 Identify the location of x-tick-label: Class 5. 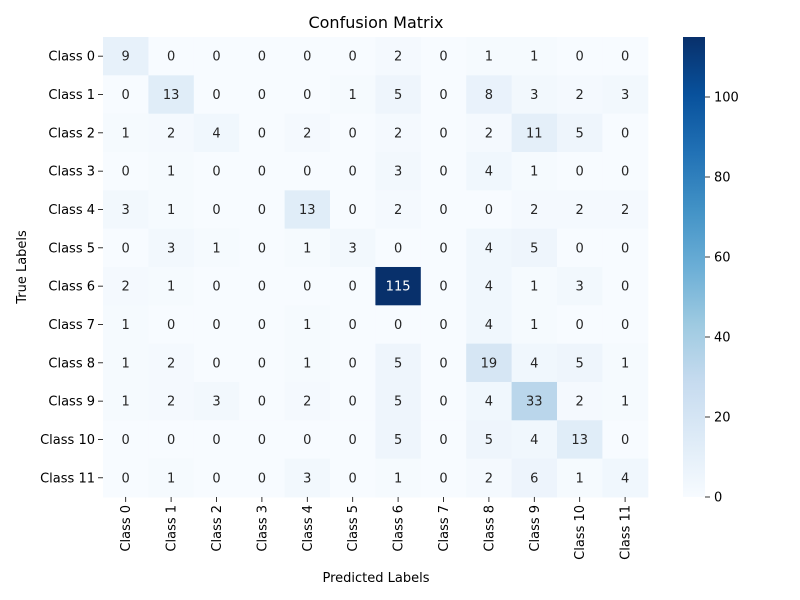
(353, 528).